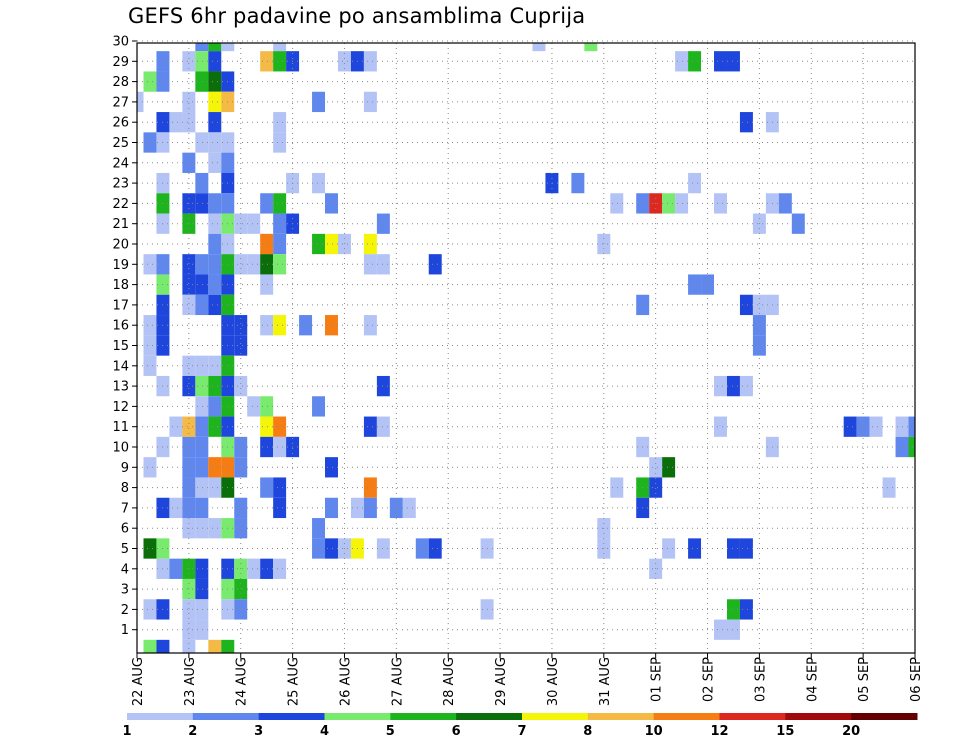 This screenshot has width=960, height=742. Describe the element at coordinates (324, 731) in the screenshot. I see `colorbar-label: 4` at that location.